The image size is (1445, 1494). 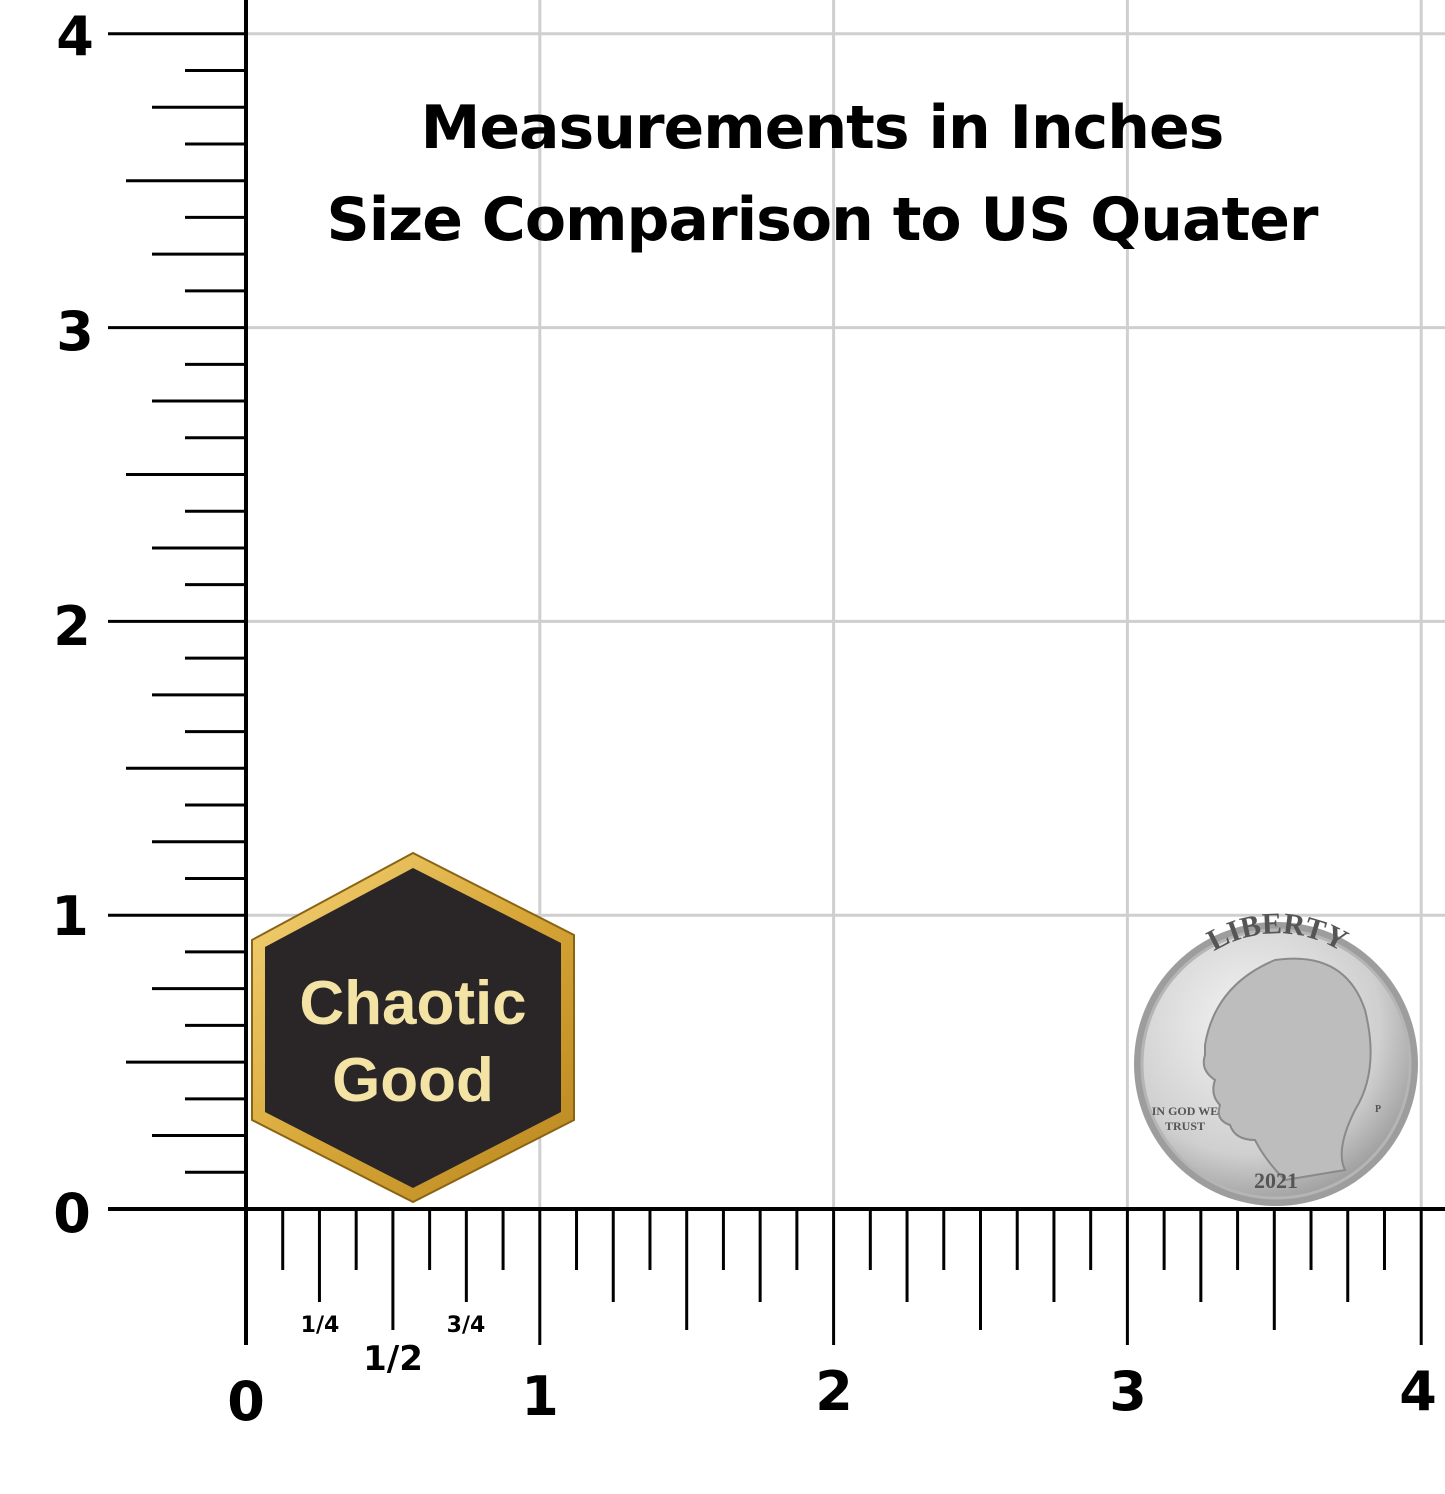 I want to click on y-label: 4, so click(x=75, y=36).